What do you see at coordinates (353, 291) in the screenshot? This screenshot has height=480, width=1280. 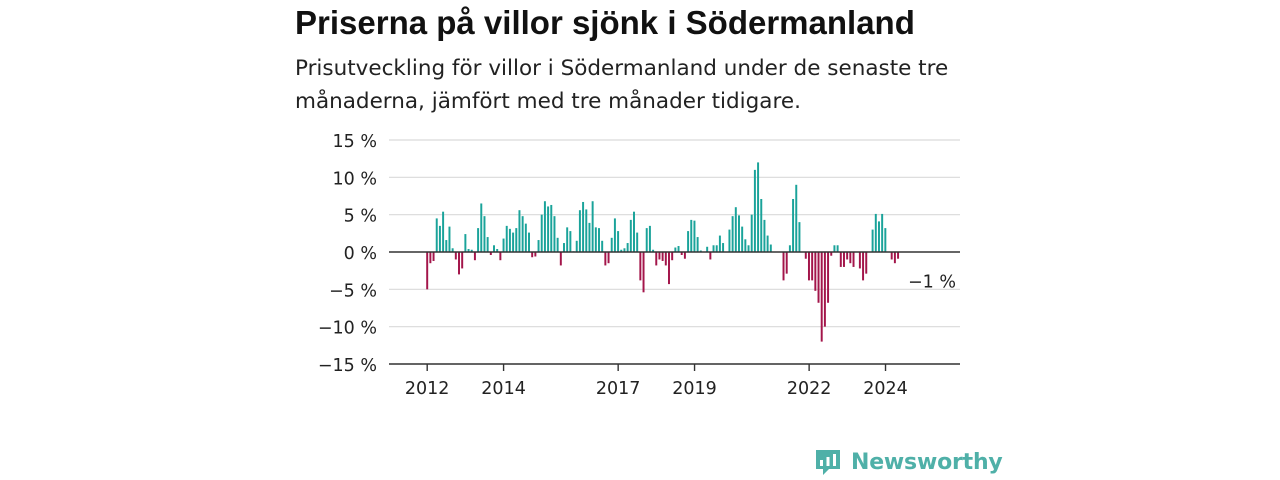 I see `y-tick-label: −5 %` at bounding box center [353, 291].